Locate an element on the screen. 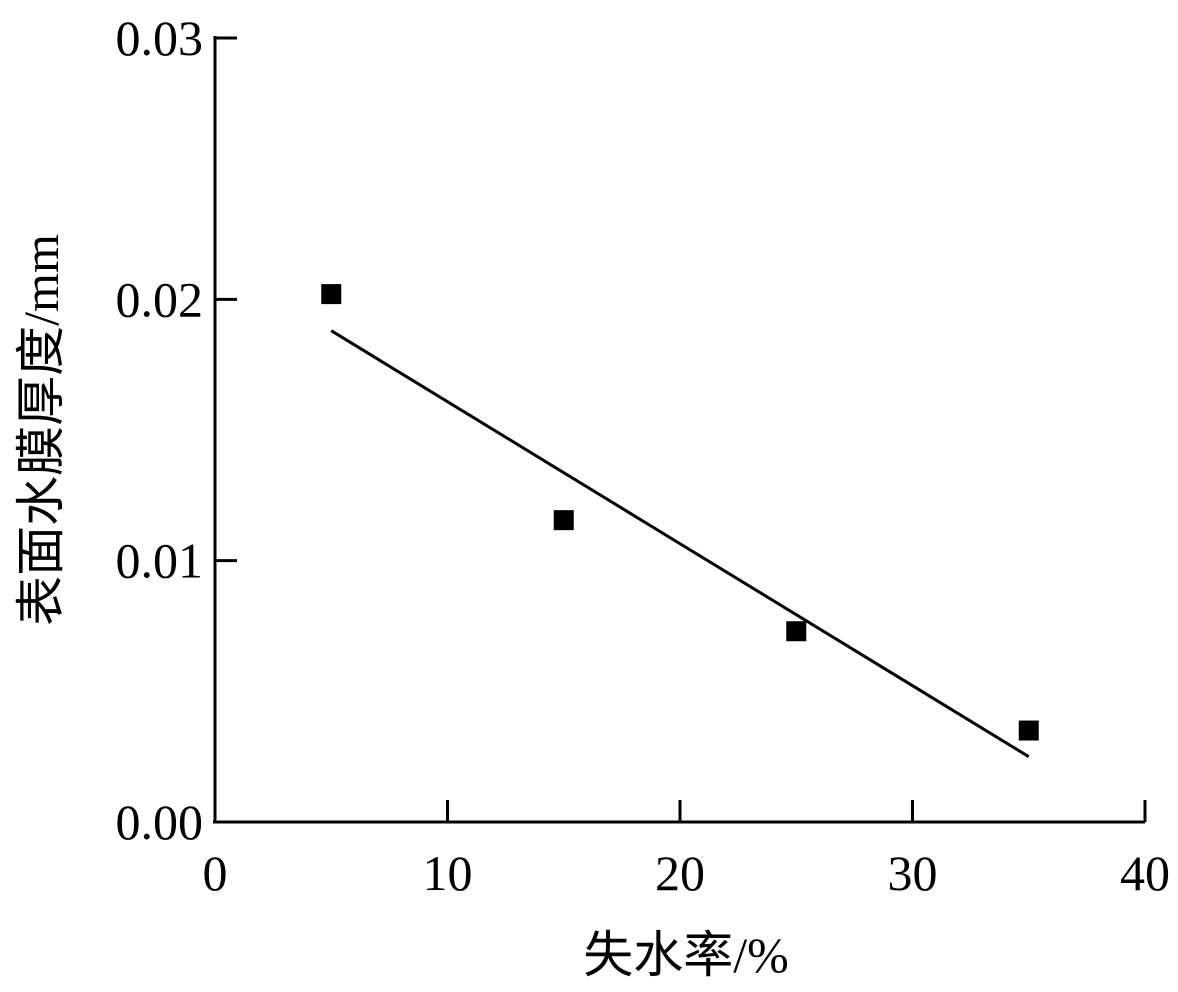 The height and width of the screenshot is (992, 1178). x-tick-label: 20 is located at coordinates (680, 873).